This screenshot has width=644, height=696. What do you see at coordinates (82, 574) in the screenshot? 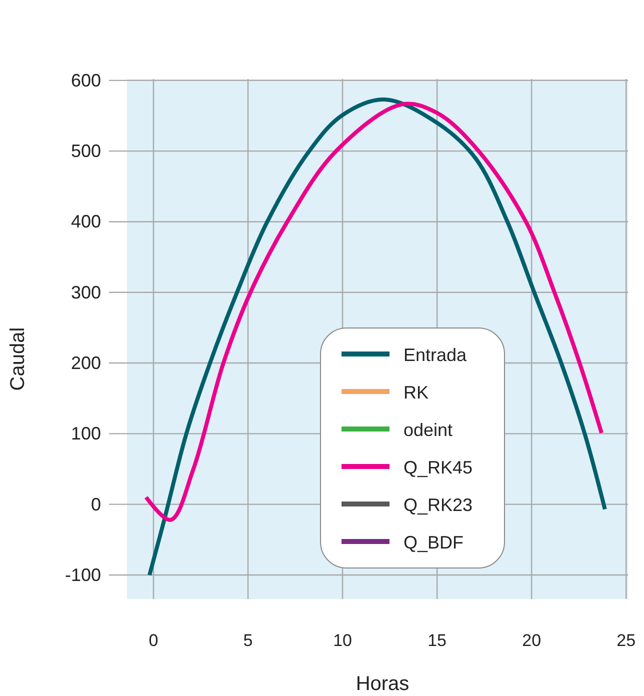
I see `y-tick-label: -100` at bounding box center [82, 574].